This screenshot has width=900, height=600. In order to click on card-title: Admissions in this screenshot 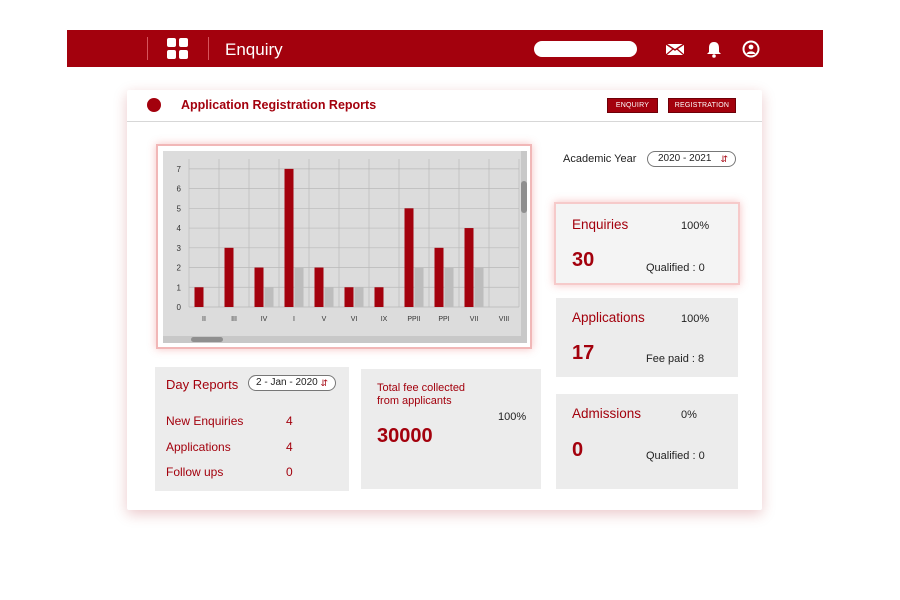, I will do `click(607, 413)`.